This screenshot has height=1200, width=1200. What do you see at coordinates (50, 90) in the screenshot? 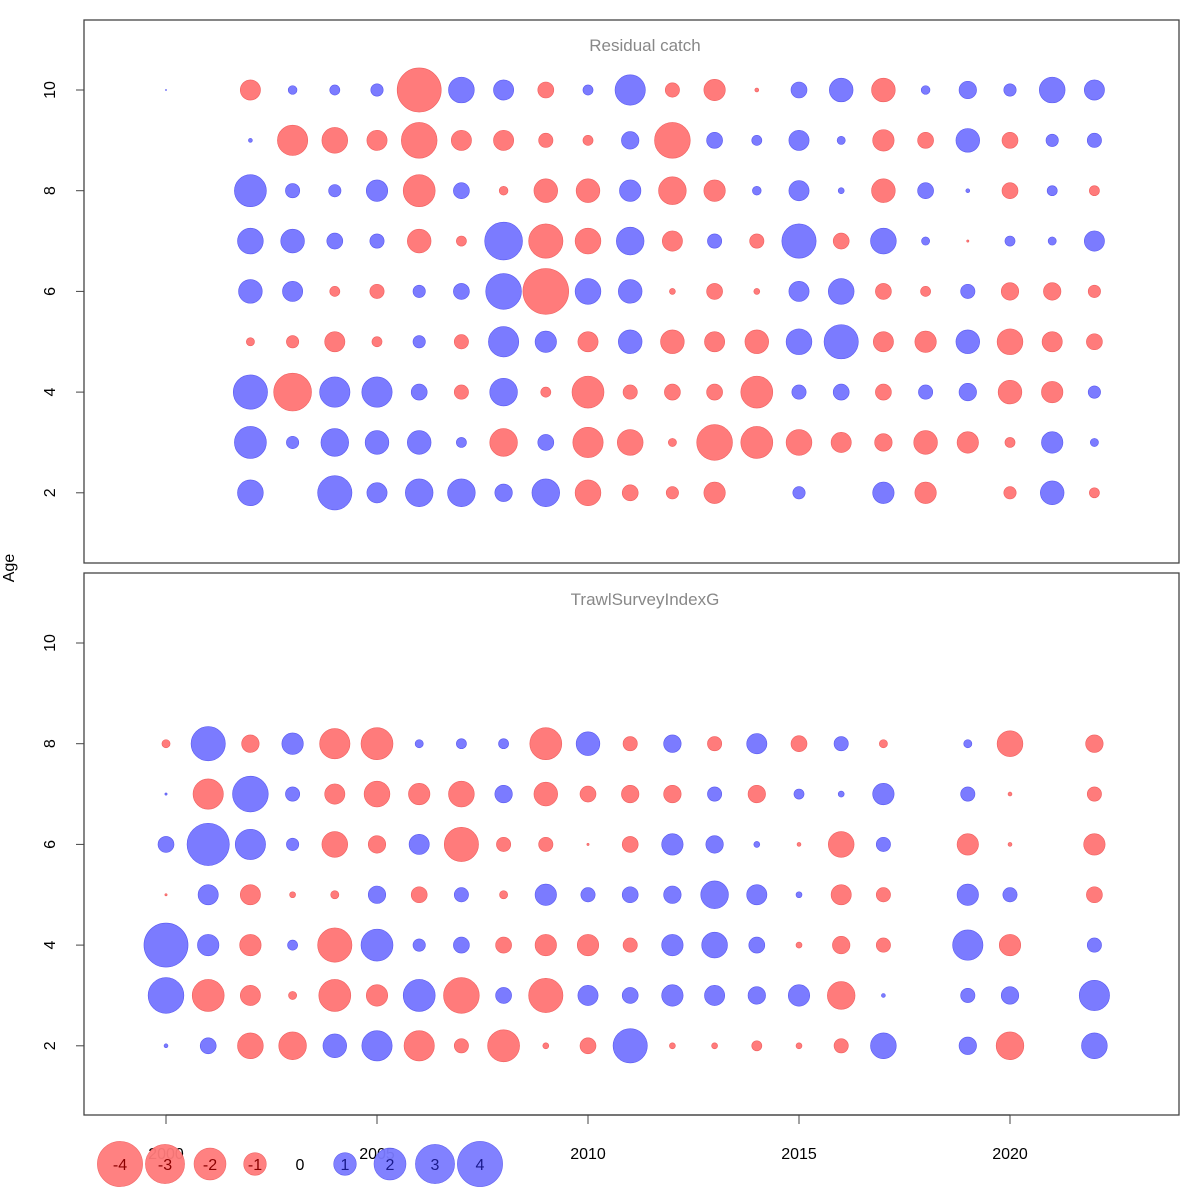
I see `y-tick-label: 10` at bounding box center [50, 90].